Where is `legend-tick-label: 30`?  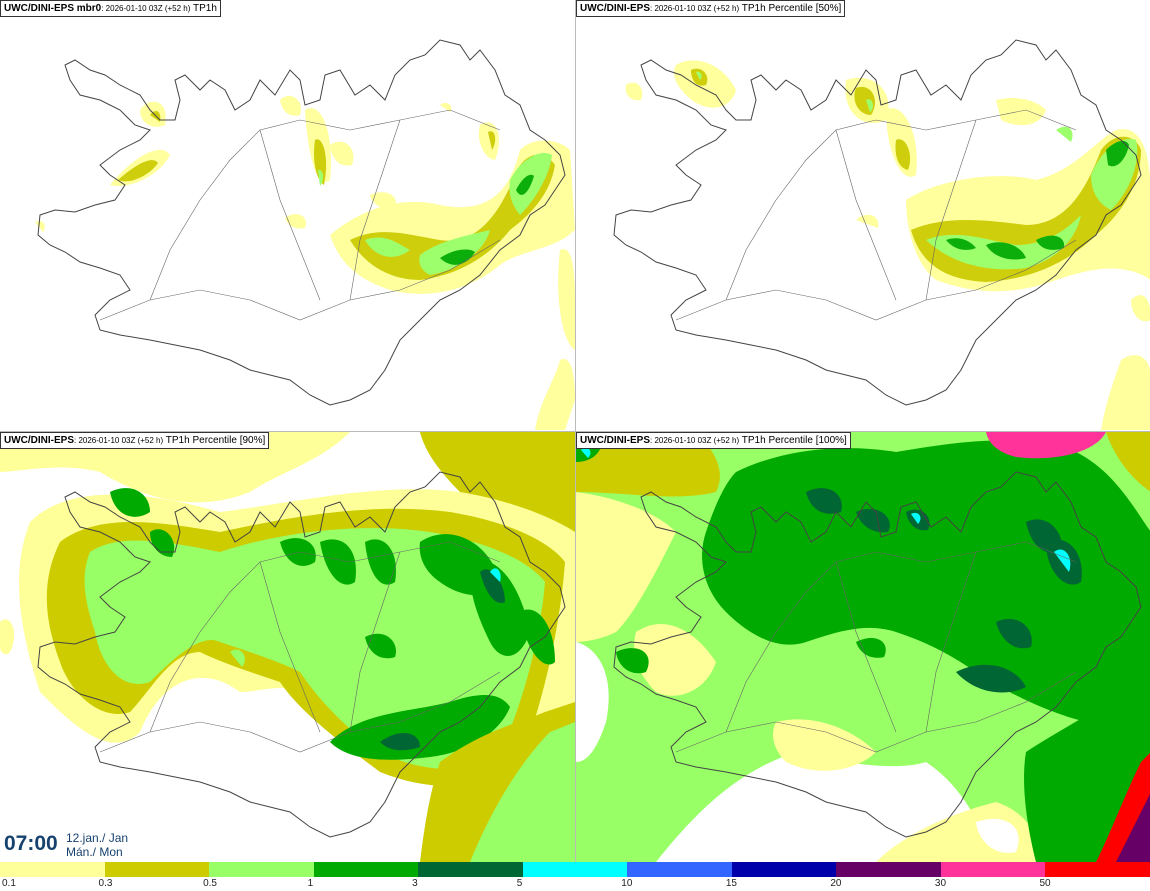 legend-tick-label: 30 is located at coordinates (940, 883).